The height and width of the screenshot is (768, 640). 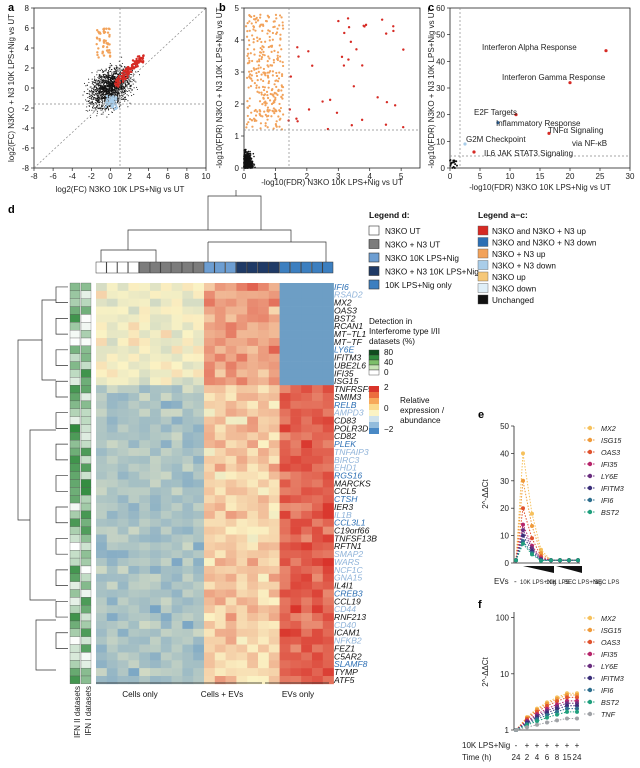 What do you see at coordinates (116, 105) in the screenshot?
I see `panel-a-point-n3down` at bounding box center [116, 105].